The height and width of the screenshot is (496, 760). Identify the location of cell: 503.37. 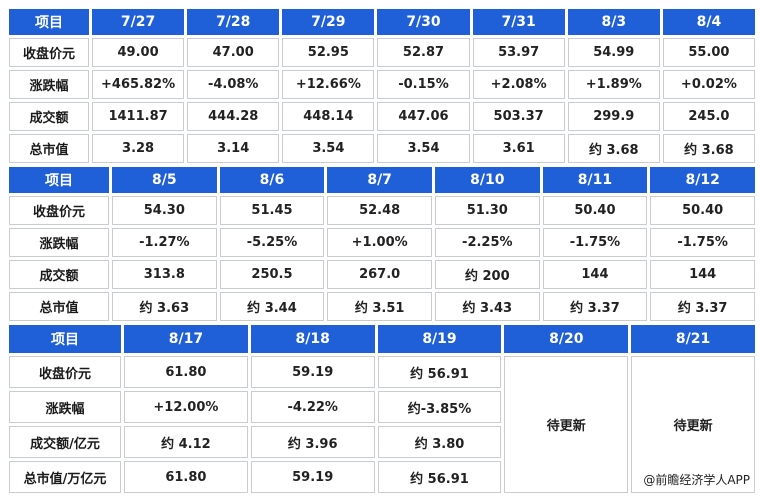
(518, 116).